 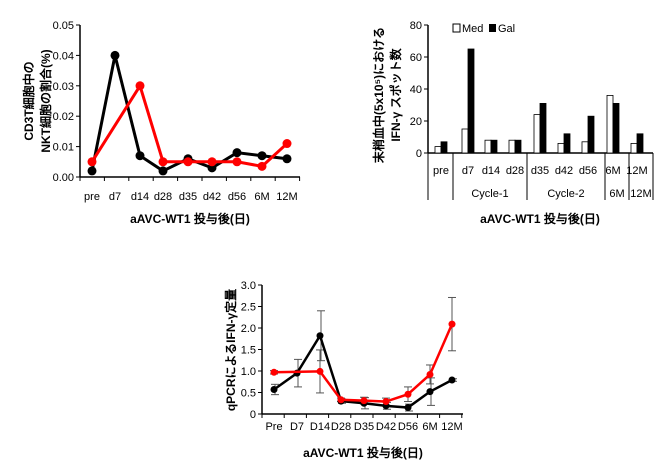 I want to click on x-tick-label: d42, so click(x=212, y=197).